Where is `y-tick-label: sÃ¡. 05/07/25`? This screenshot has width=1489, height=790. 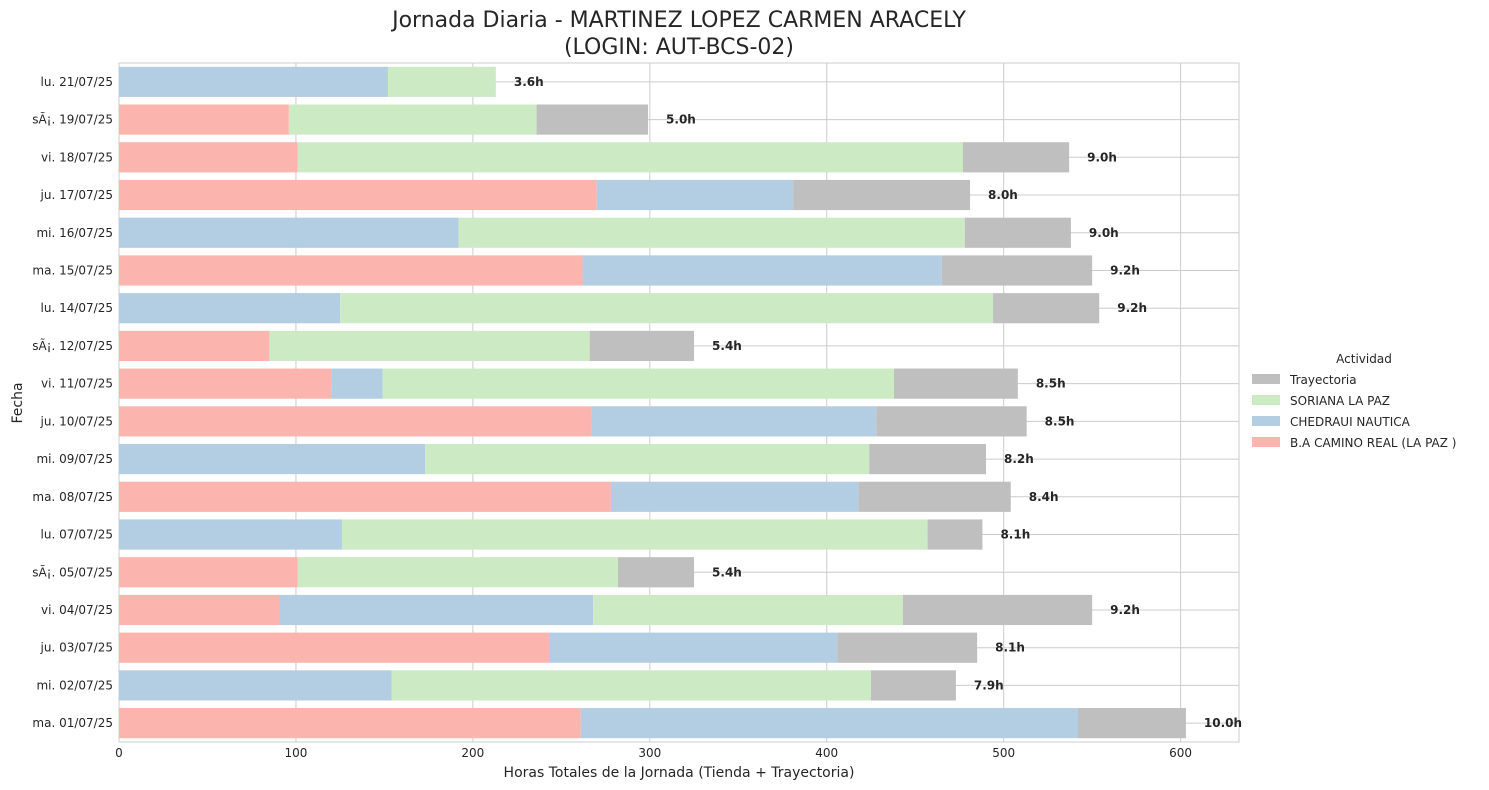
y-tick-label: sÃ¡. 05/07/25 is located at coordinates (72, 571).